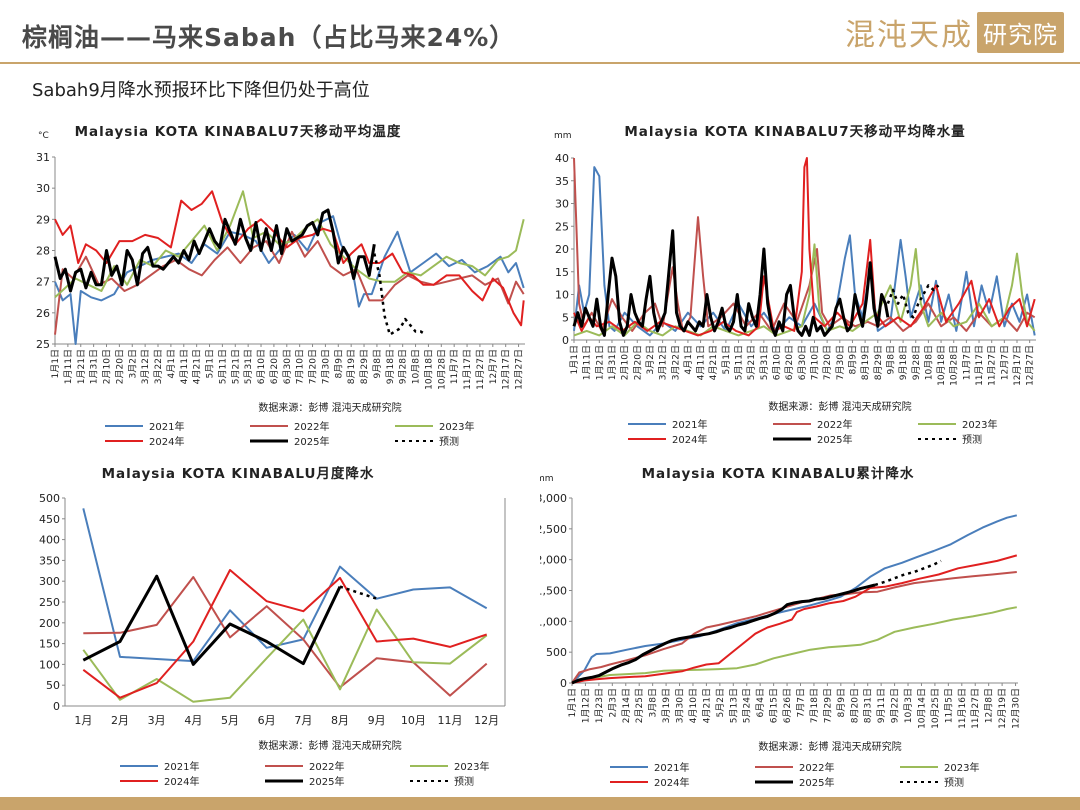  What do you see at coordinates (267, 720) in the screenshot?
I see `x-tick-label: 6月` at bounding box center [267, 720].